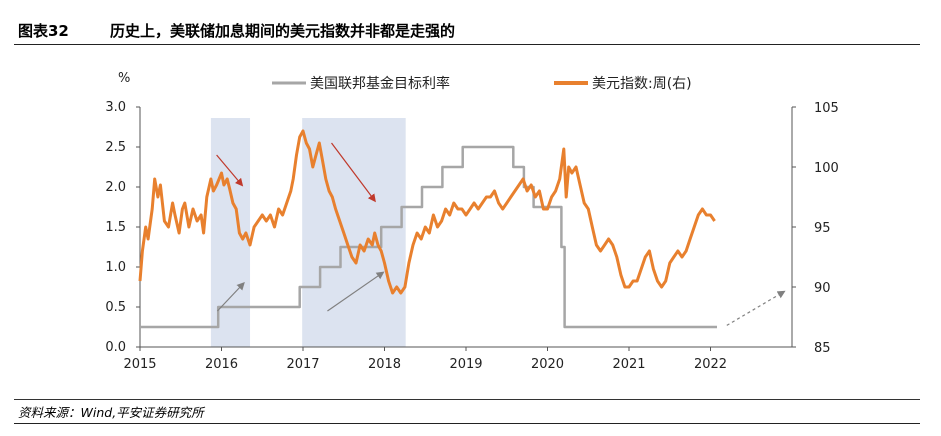 The width and height of the screenshot is (941, 436). Describe the element at coordinates (826, 168) in the screenshot. I see `right-tick-label: 100` at that location.